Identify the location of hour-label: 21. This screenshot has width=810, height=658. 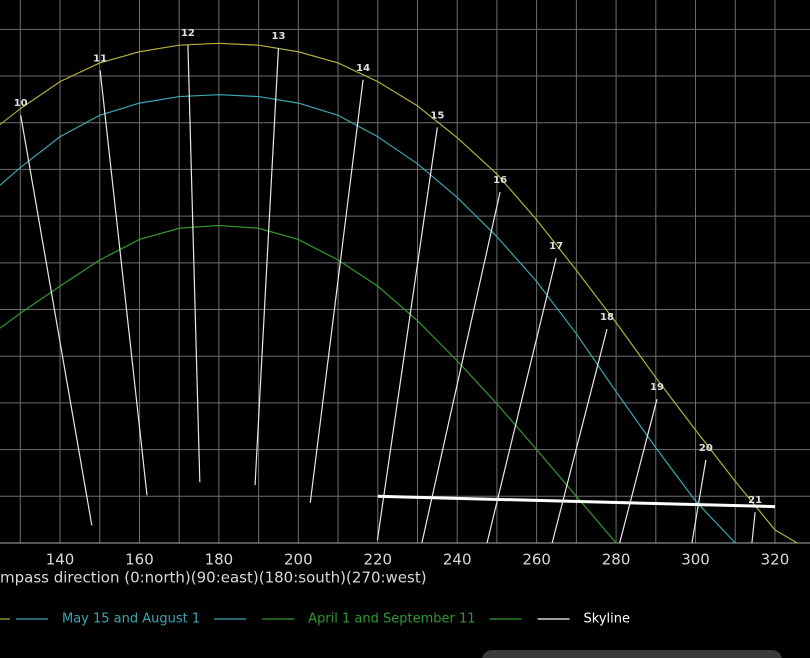
(755, 500).